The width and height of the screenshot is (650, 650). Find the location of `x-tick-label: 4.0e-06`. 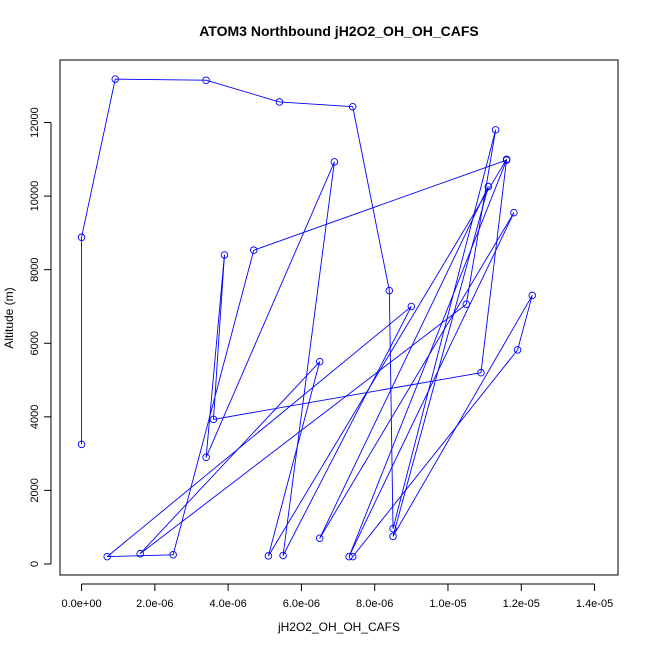

x-tick-label: 4.0e-06 is located at coordinates (227, 604).